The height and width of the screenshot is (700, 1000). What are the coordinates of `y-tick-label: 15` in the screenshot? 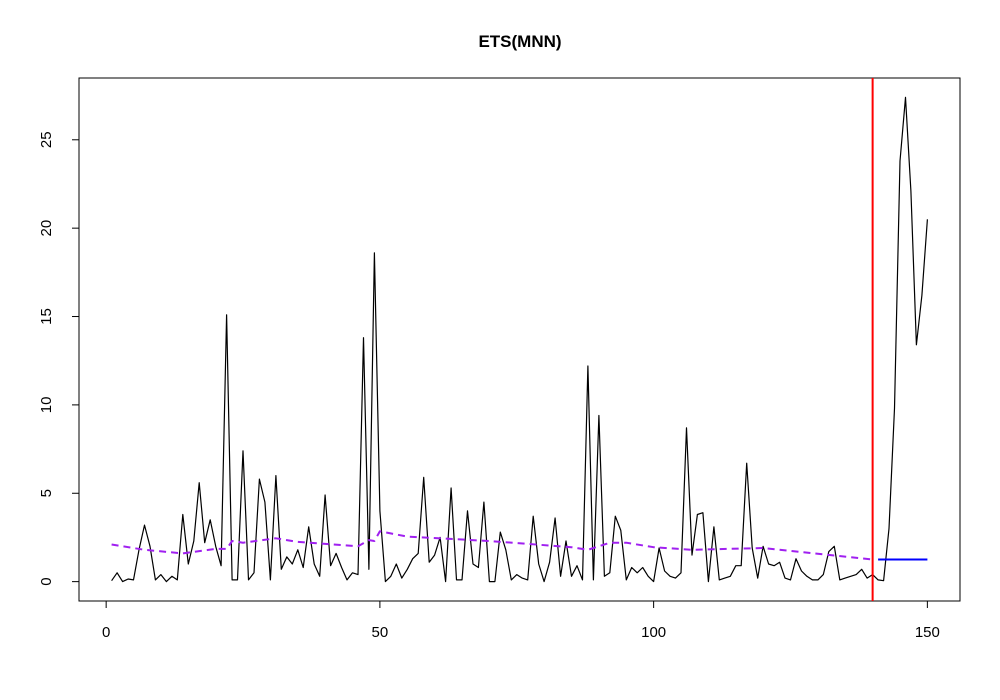 It's located at (46, 316).